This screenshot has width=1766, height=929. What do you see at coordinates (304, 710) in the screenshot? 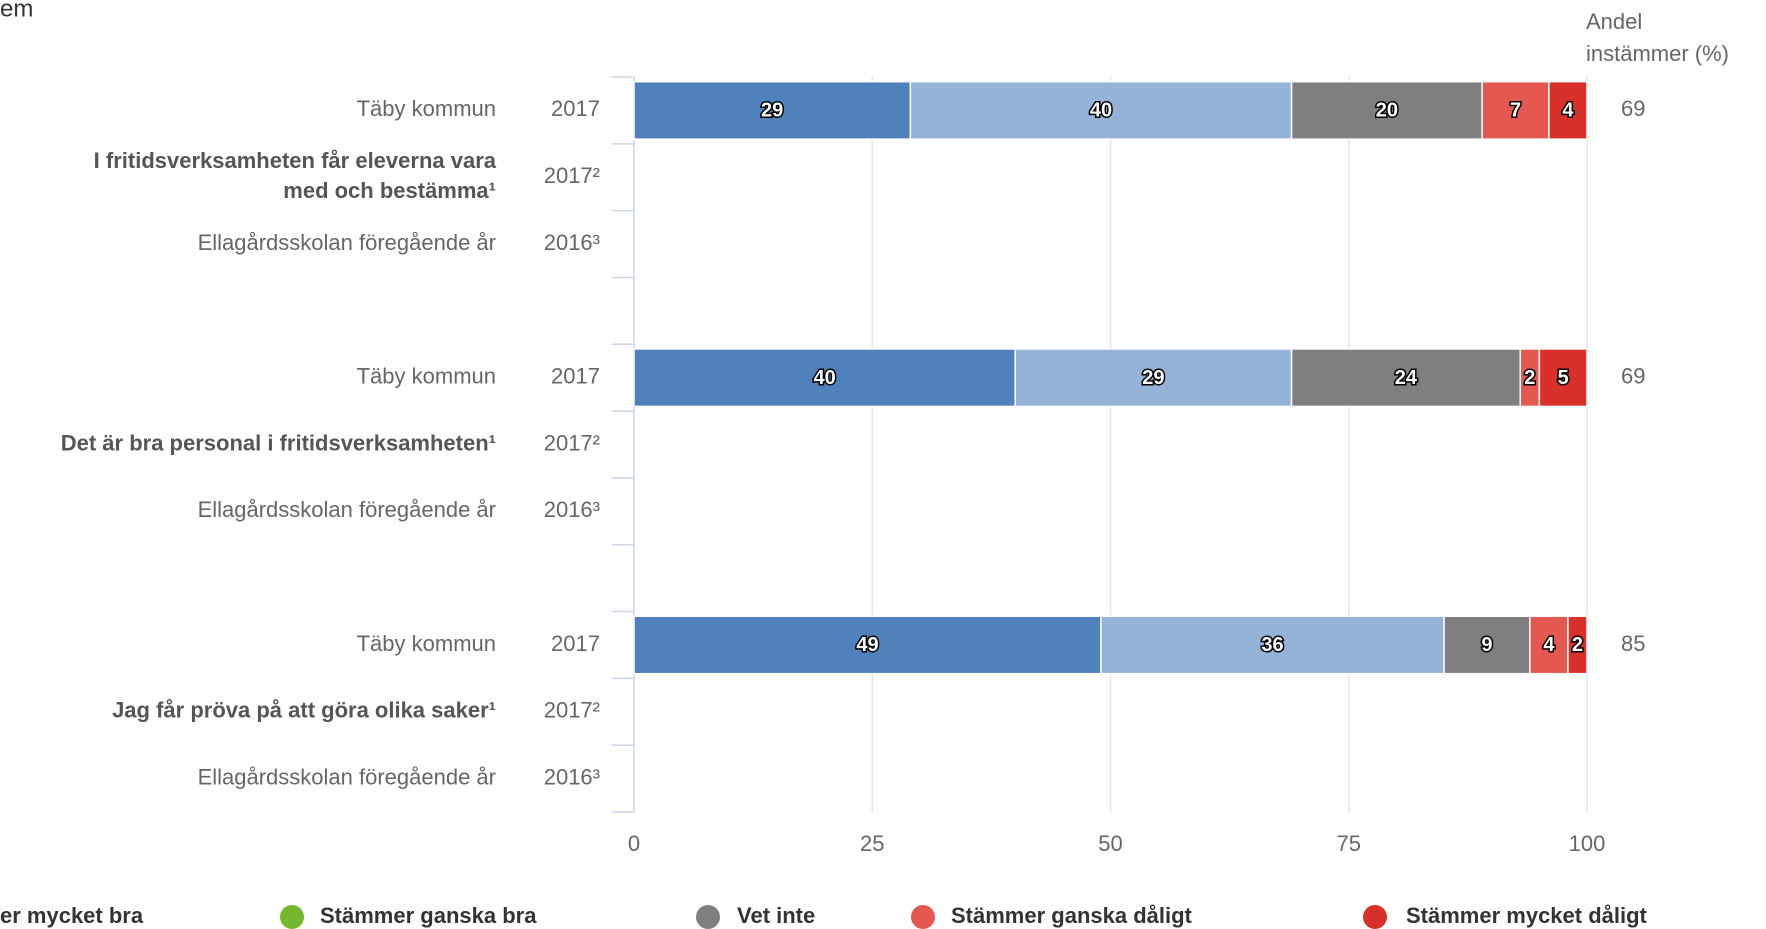
I see `y-category-label: Jag får pröva på att göra olika saker¹` at bounding box center [304, 710].